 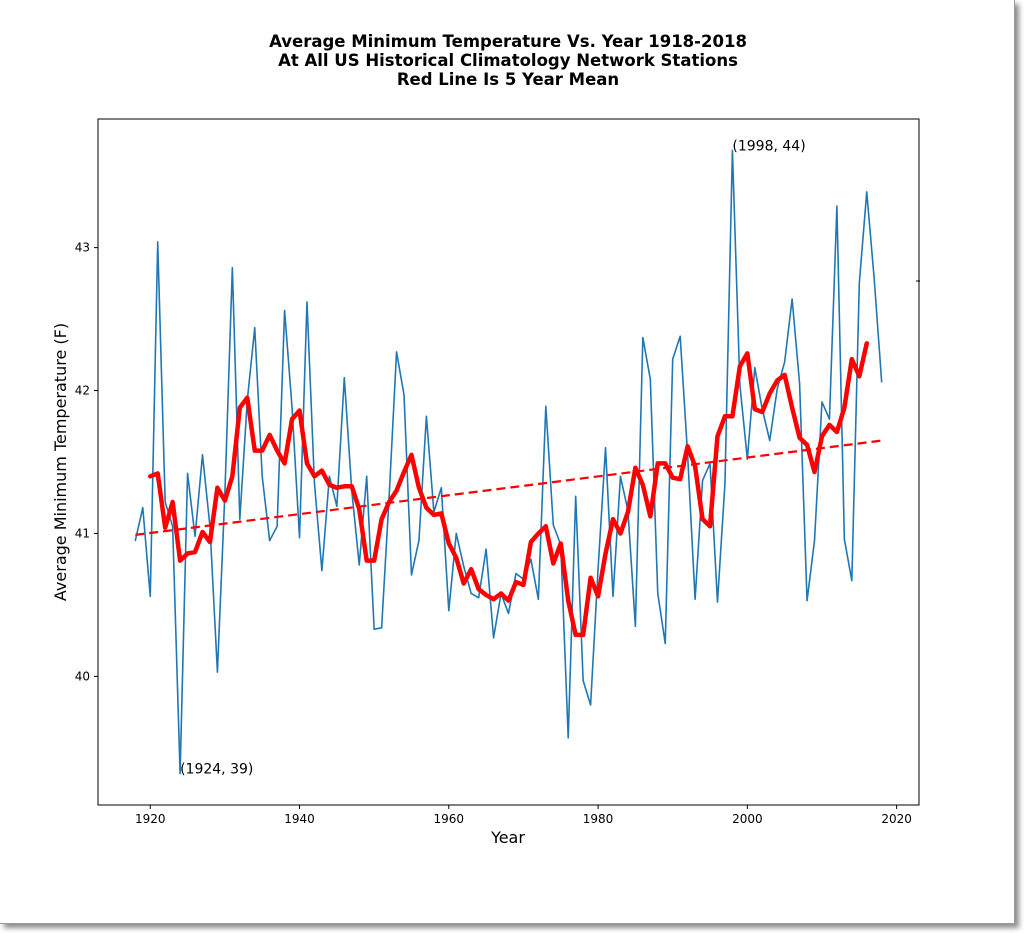 What do you see at coordinates (344, 486) in the screenshot?
I see `mean-point-1946` at bounding box center [344, 486].